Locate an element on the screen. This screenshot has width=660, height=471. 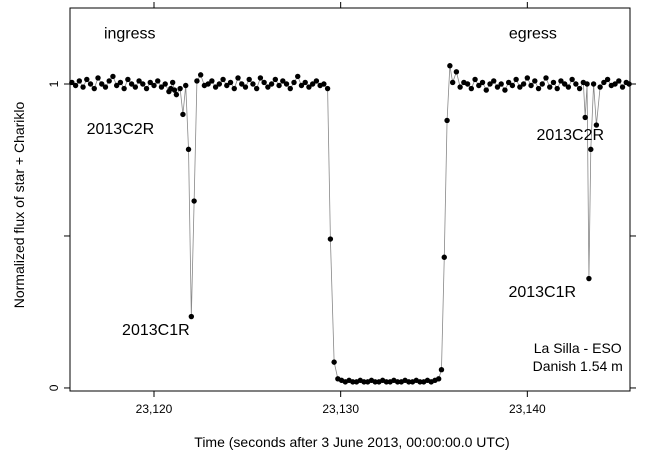
y-axis-title: Normalized flux of star + Chariklo is located at coordinates (19, 205).